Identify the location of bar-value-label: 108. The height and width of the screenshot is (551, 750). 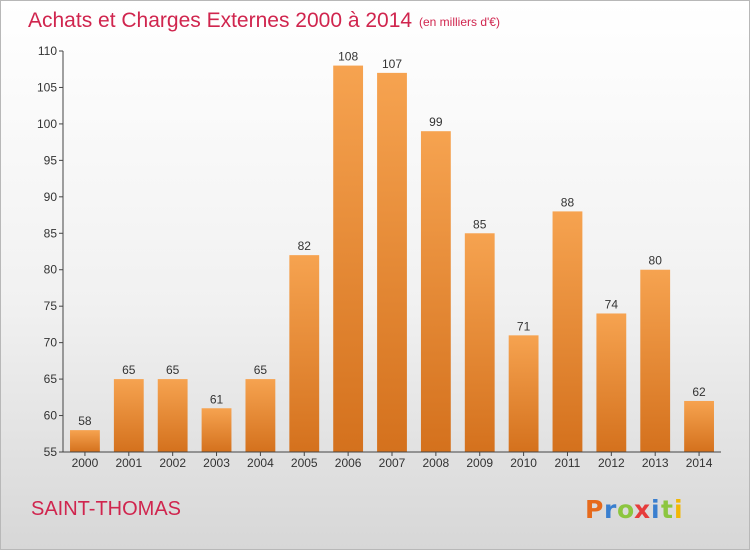
(348, 57).